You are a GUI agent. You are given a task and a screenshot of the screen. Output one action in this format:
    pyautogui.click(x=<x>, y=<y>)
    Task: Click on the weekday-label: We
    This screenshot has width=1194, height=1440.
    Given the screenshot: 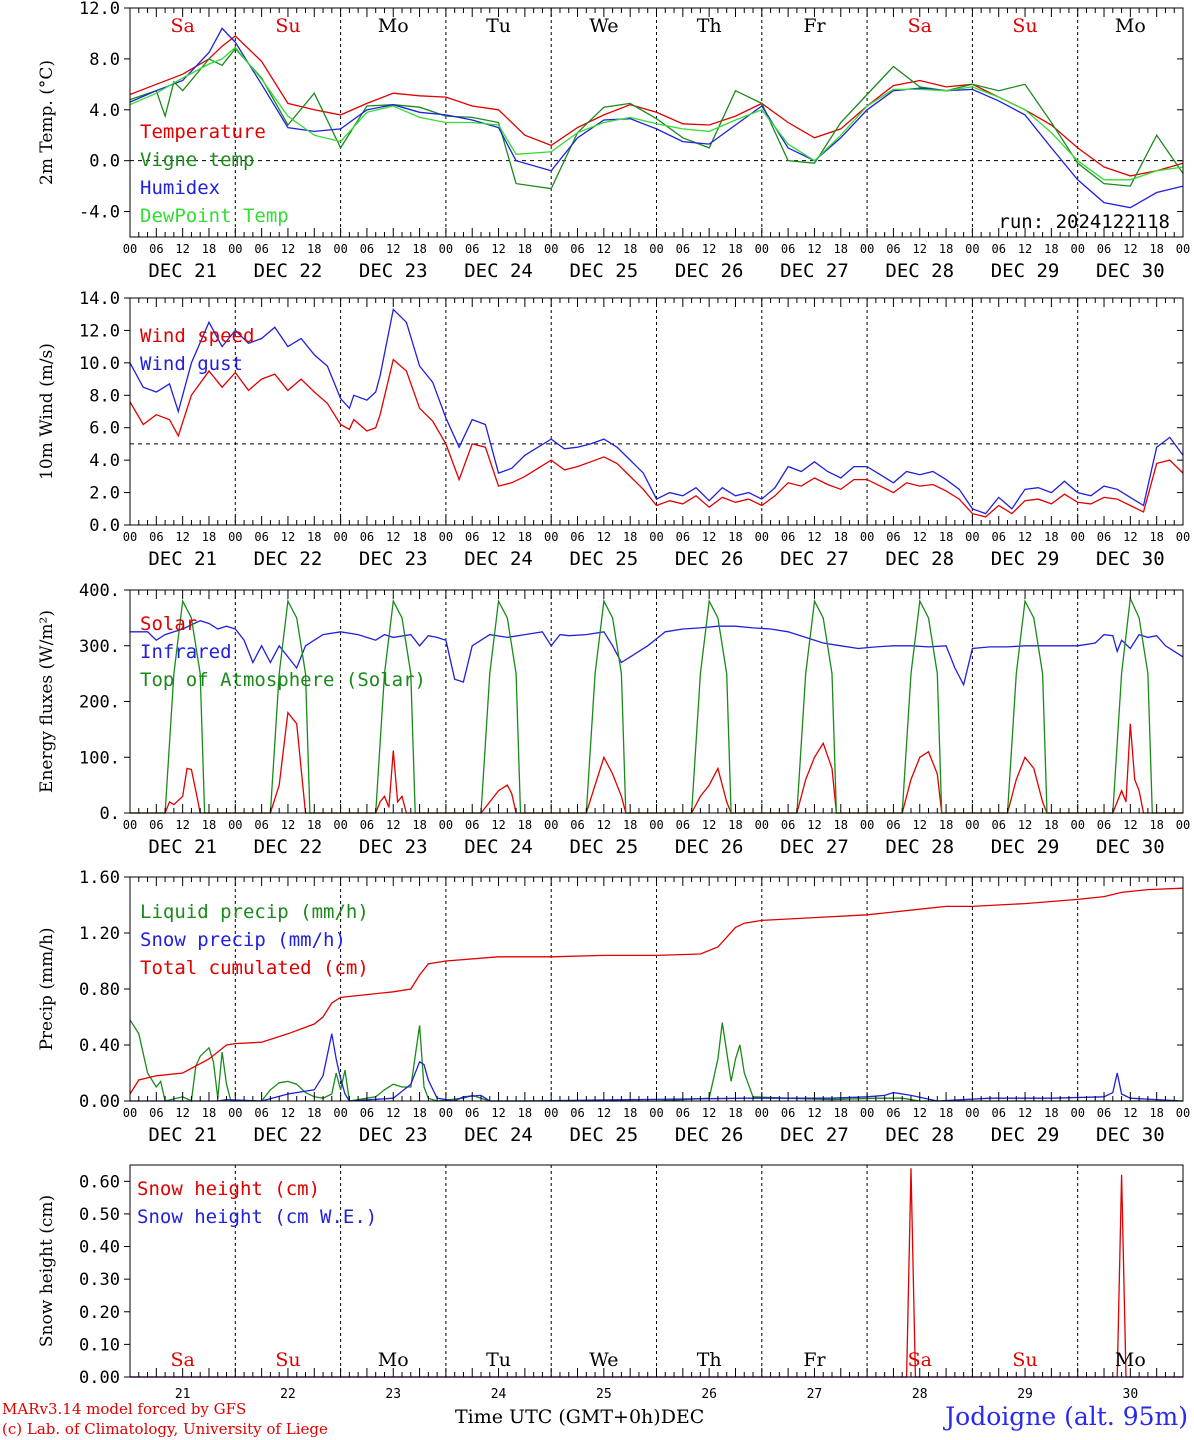 What is the action you would take?
    pyautogui.click(x=603, y=1360)
    